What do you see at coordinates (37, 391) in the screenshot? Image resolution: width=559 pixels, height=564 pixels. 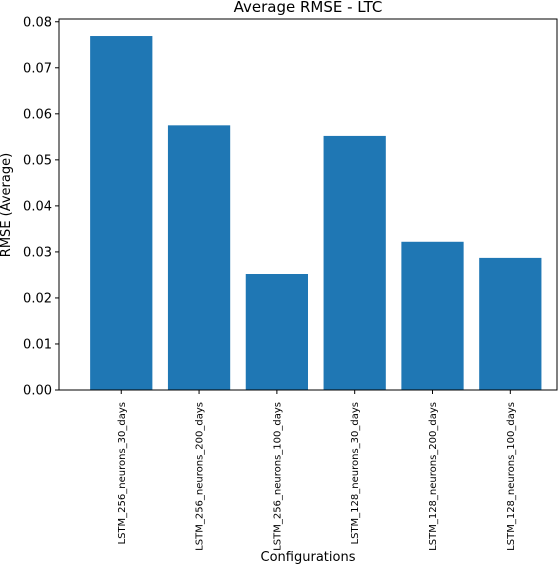 I see `y-tick-label: 0.00` at bounding box center [37, 391].